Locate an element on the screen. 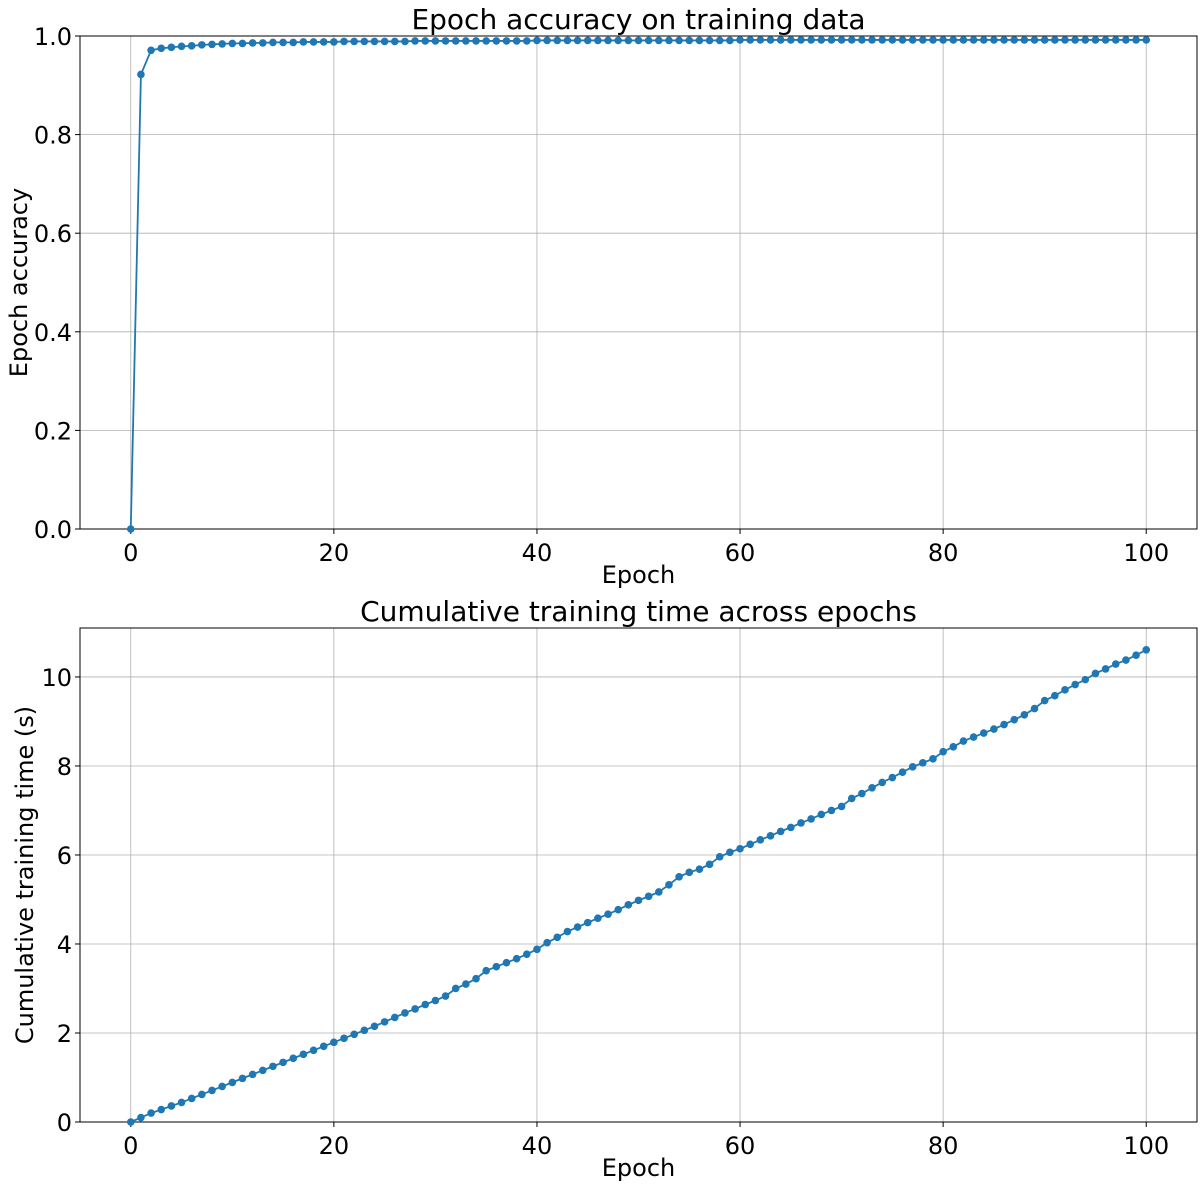  x-tick-label: 100 is located at coordinates (1146, 553).